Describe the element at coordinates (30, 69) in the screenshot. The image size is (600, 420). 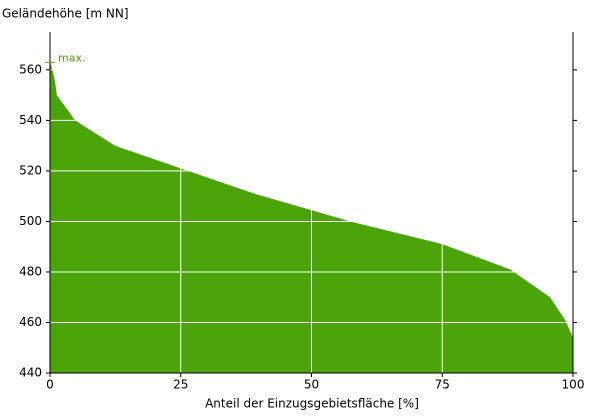
I see `y-tick-label: 560` at that location.